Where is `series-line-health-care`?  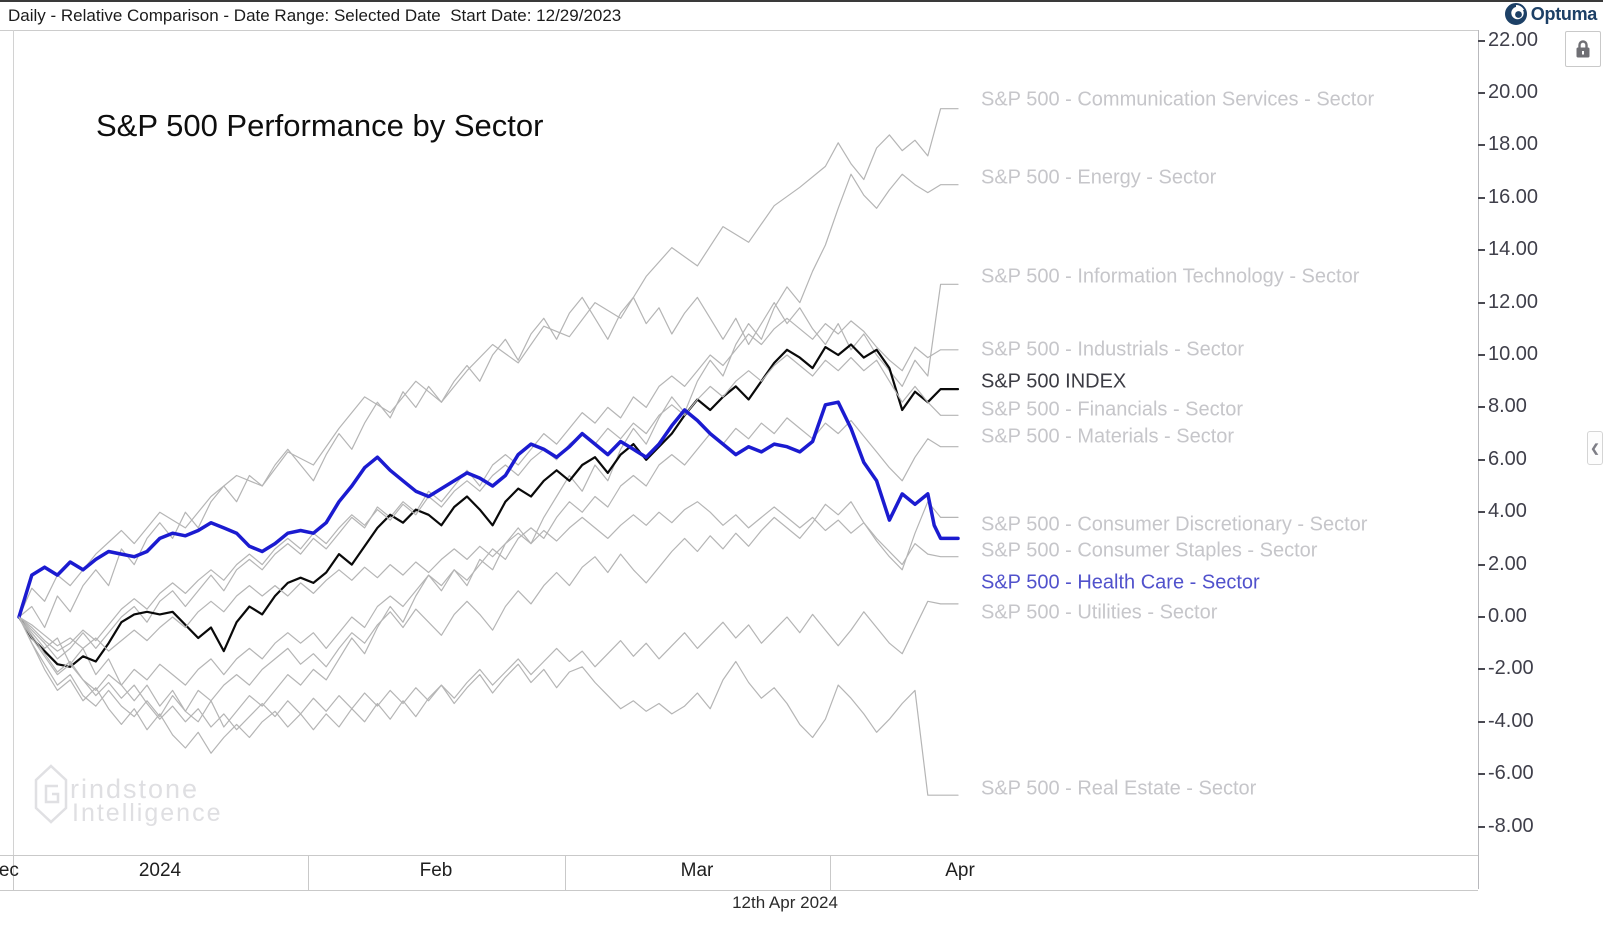 series-line-health-care is located at coordinates (488, 509).